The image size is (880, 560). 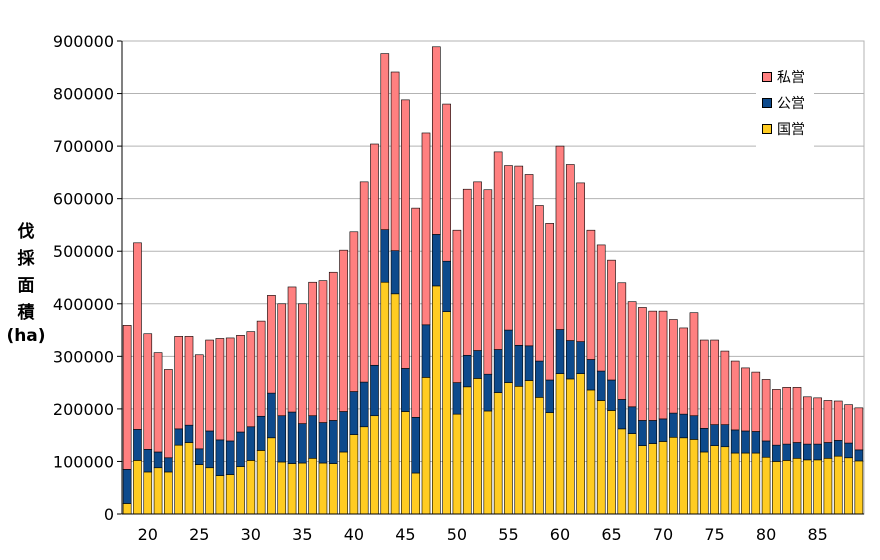 I want to click on x-tick-label: 20, so click(x=148, y=534).